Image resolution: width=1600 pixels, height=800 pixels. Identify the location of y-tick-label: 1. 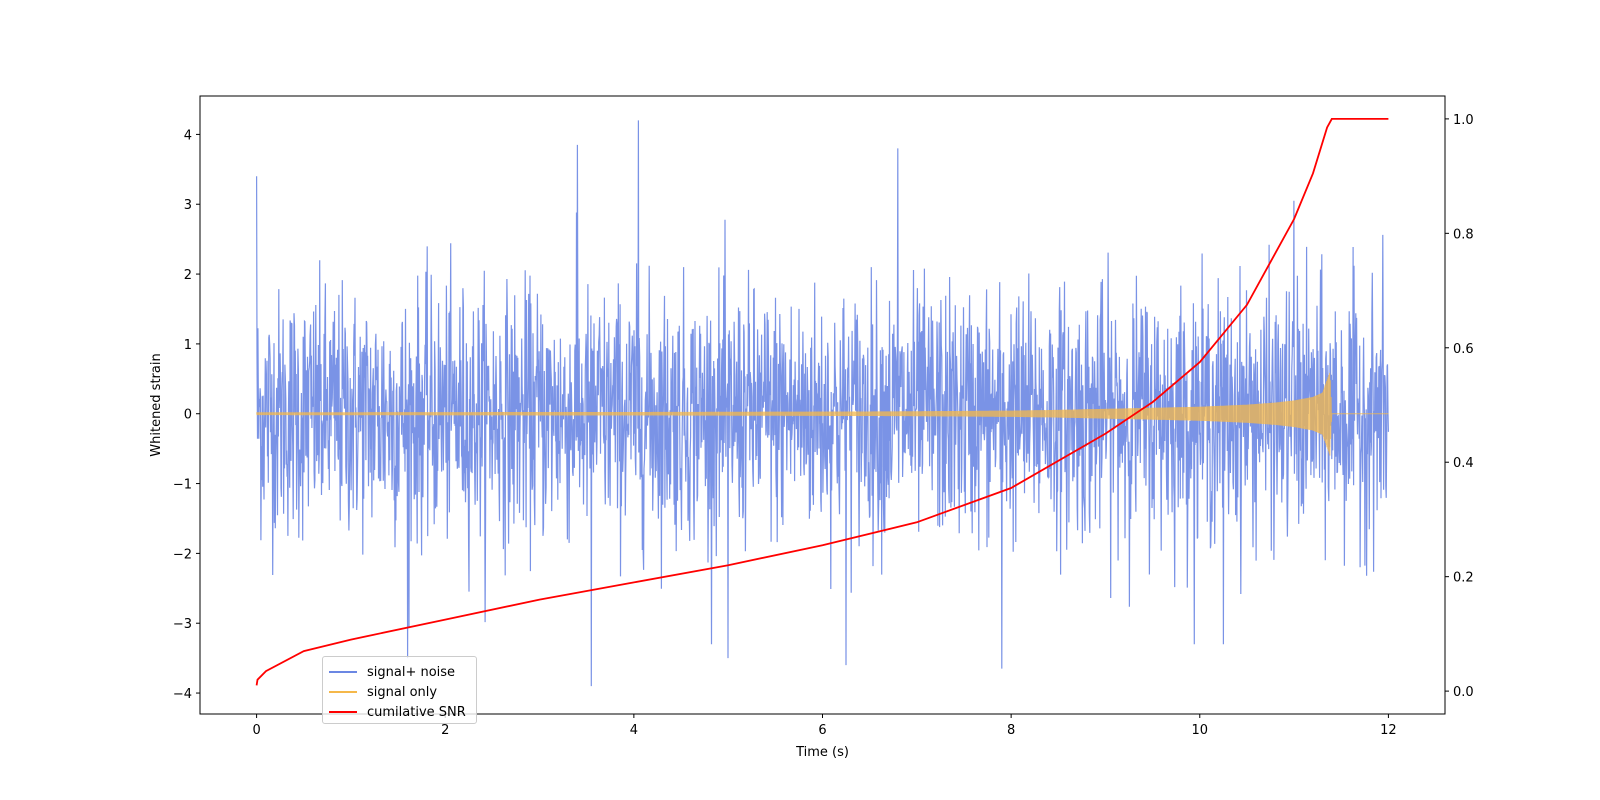
(188, 345).